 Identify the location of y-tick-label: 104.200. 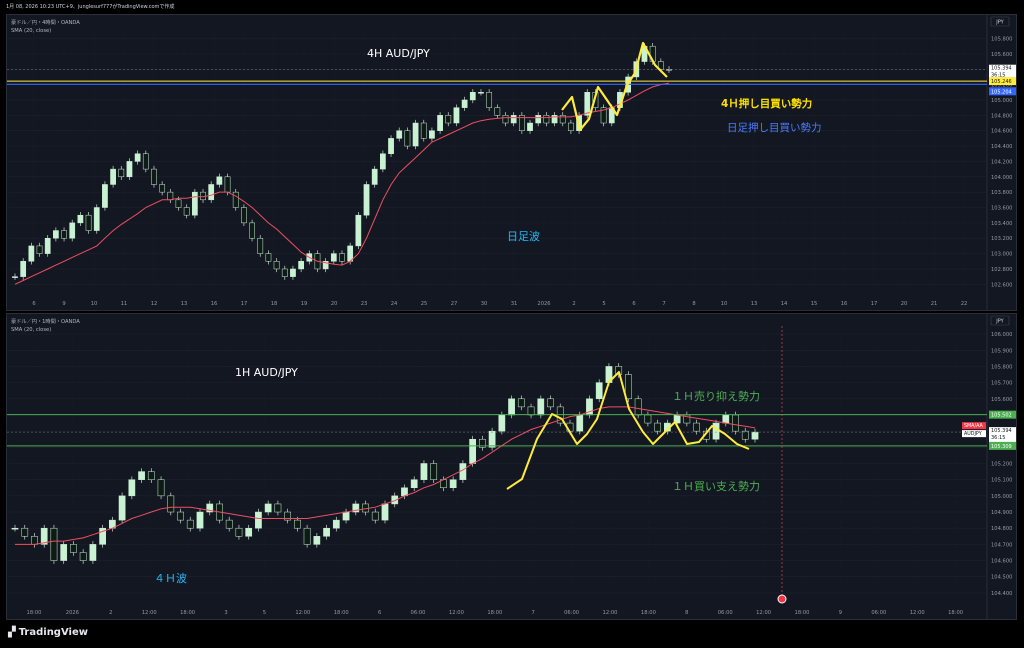
(1001, 162).